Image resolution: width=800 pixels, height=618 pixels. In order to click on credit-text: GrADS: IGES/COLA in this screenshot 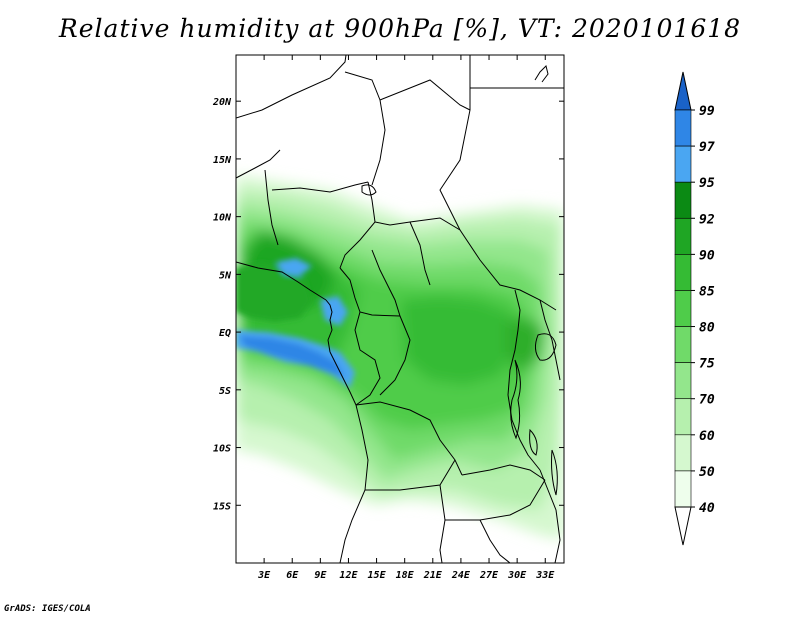, I will do `click(47, 609)`.